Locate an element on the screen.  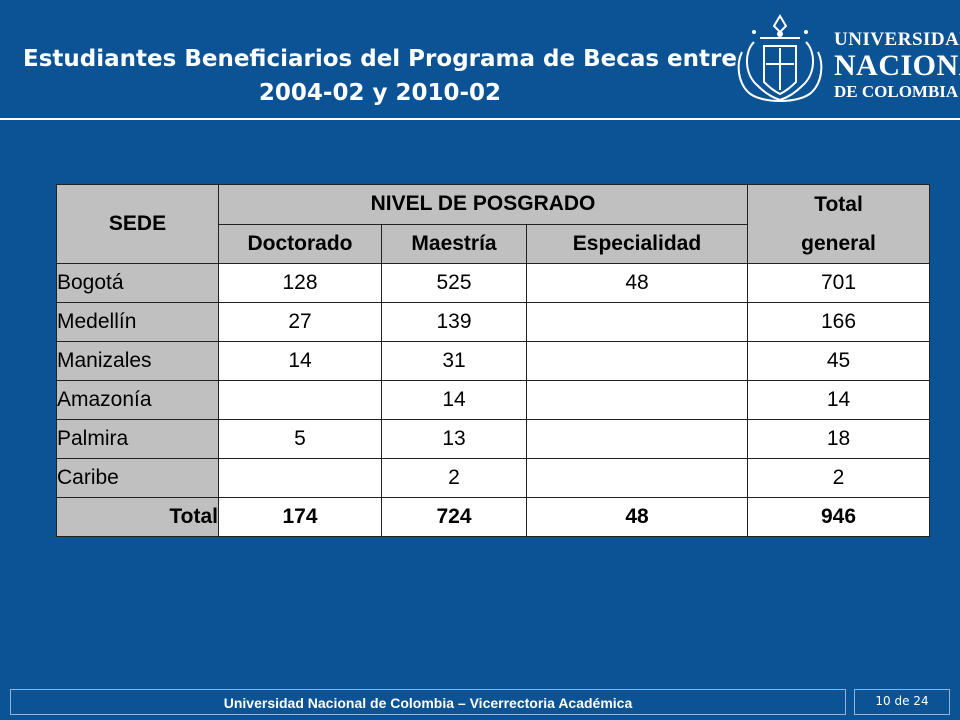
row-maestria: 14 is located at coordinates (454, 400).